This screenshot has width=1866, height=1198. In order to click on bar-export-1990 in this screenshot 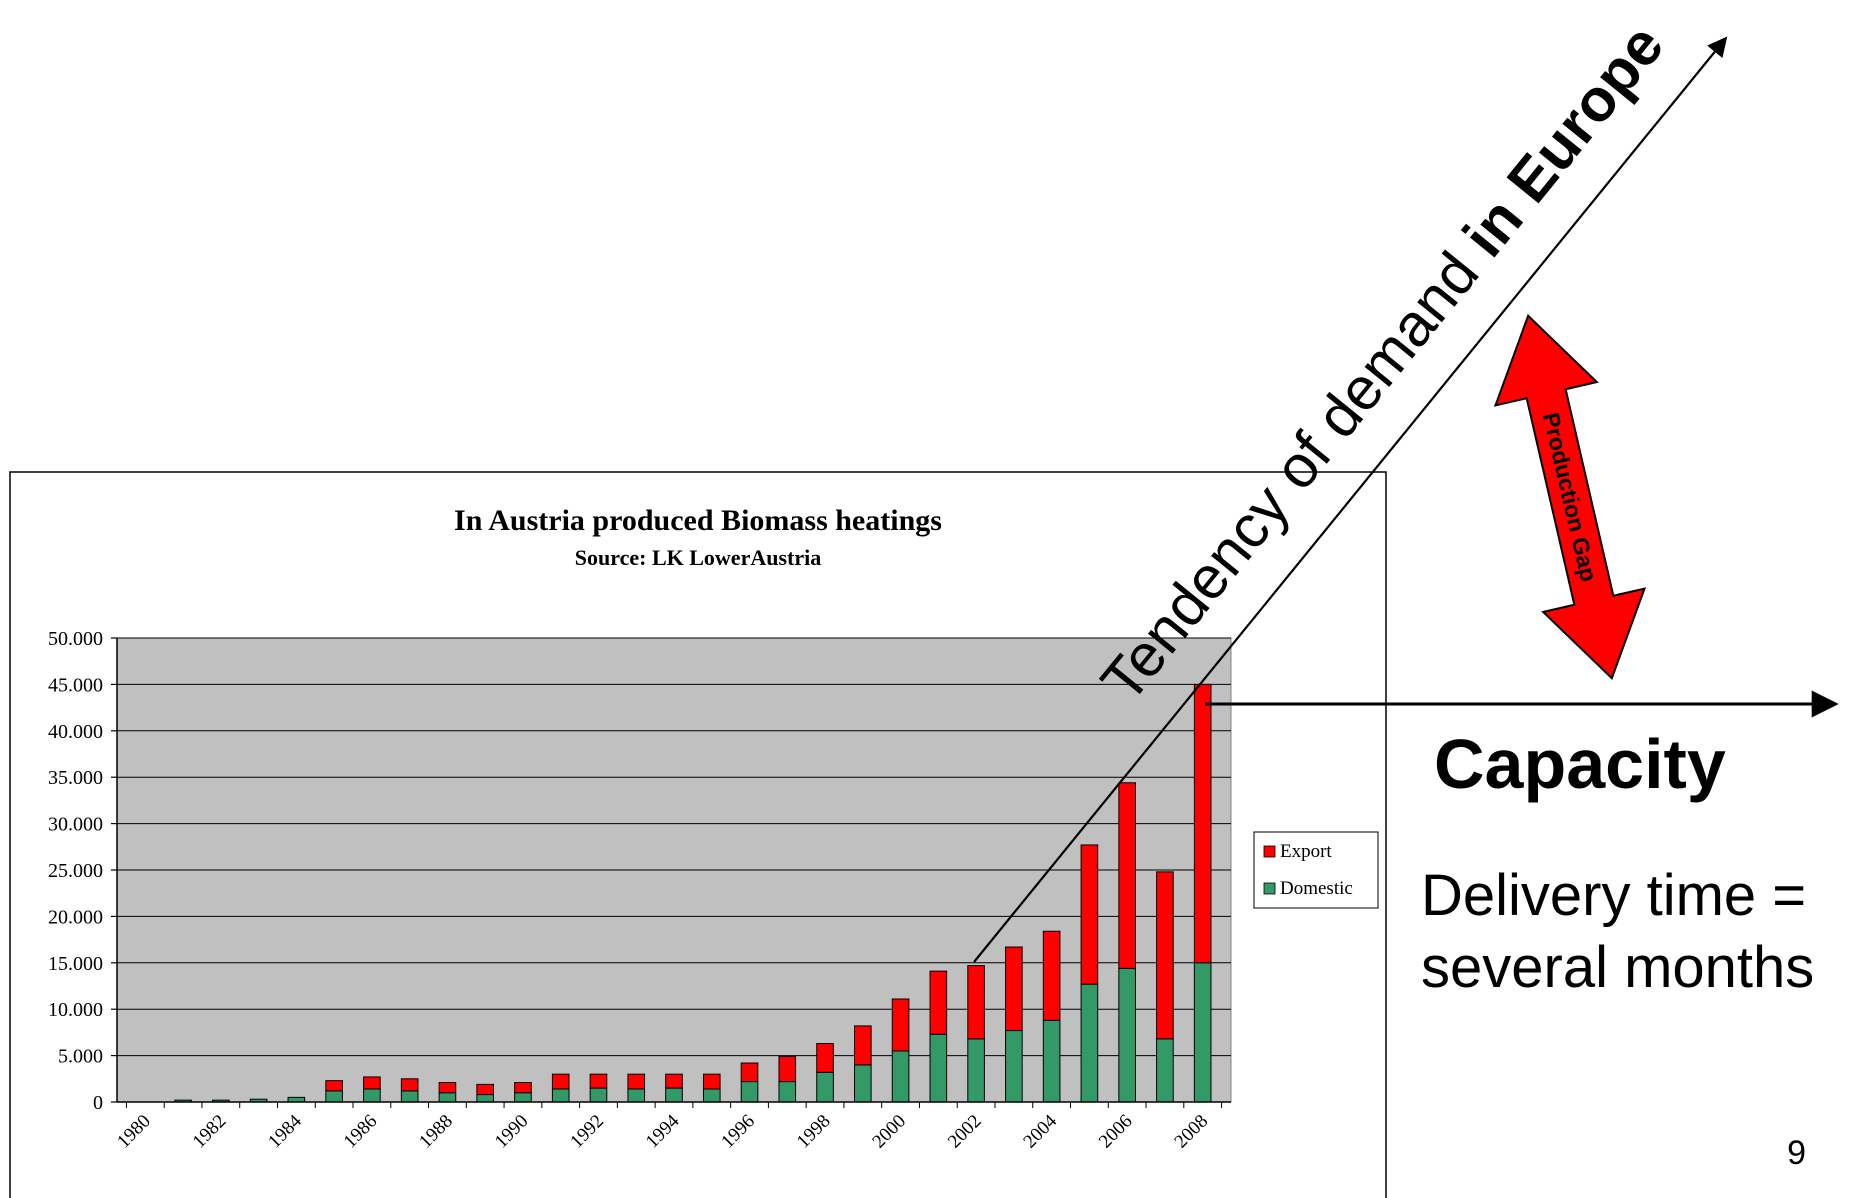, I will do `click(523, 1088)`.